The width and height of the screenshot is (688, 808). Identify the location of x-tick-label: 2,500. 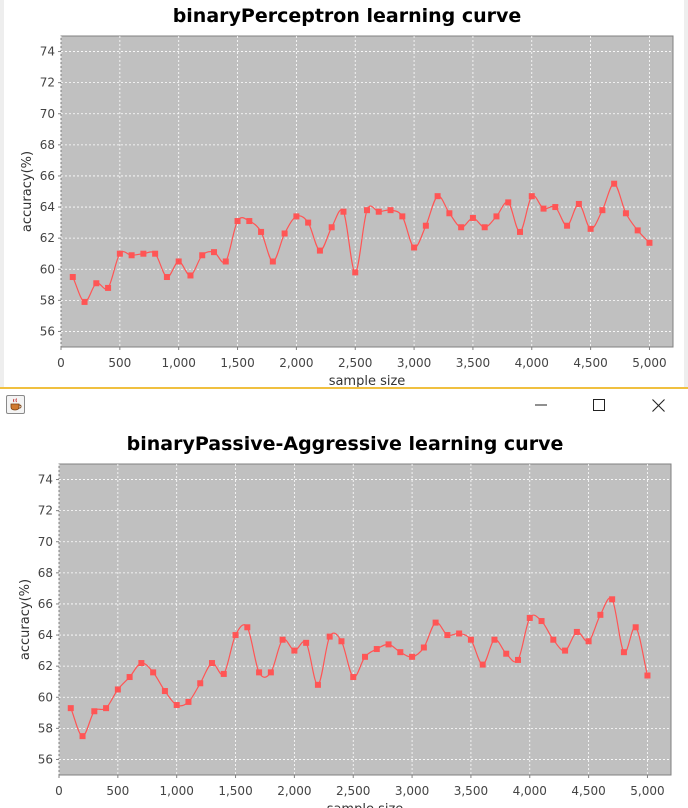
(355, 363).